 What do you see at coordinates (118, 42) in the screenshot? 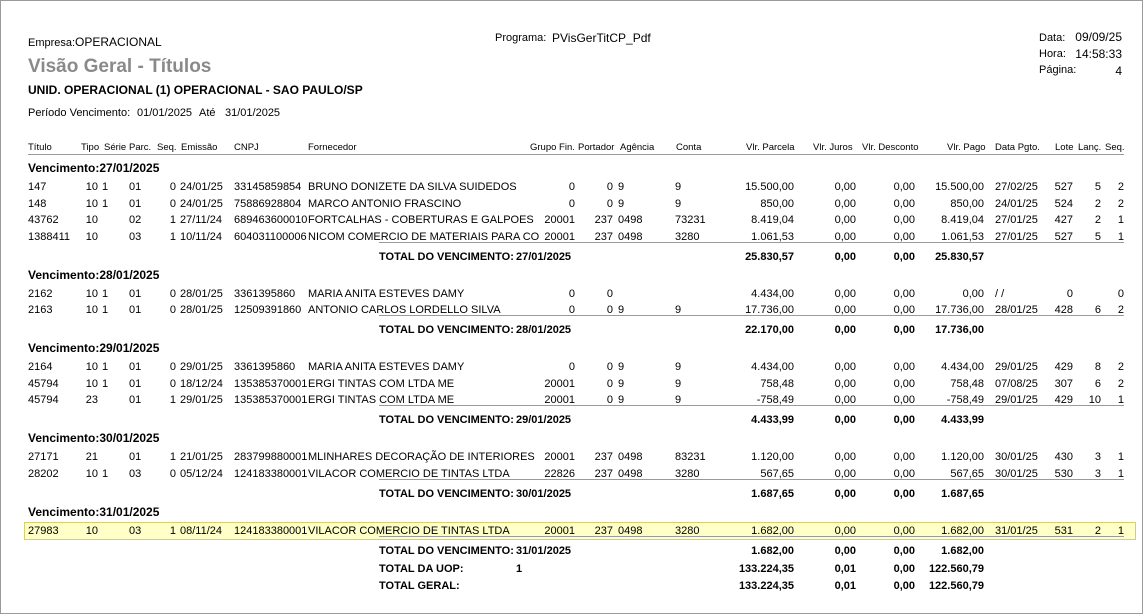
I see `empresa: OPERACIONAL` at bounding box center [118, 42].